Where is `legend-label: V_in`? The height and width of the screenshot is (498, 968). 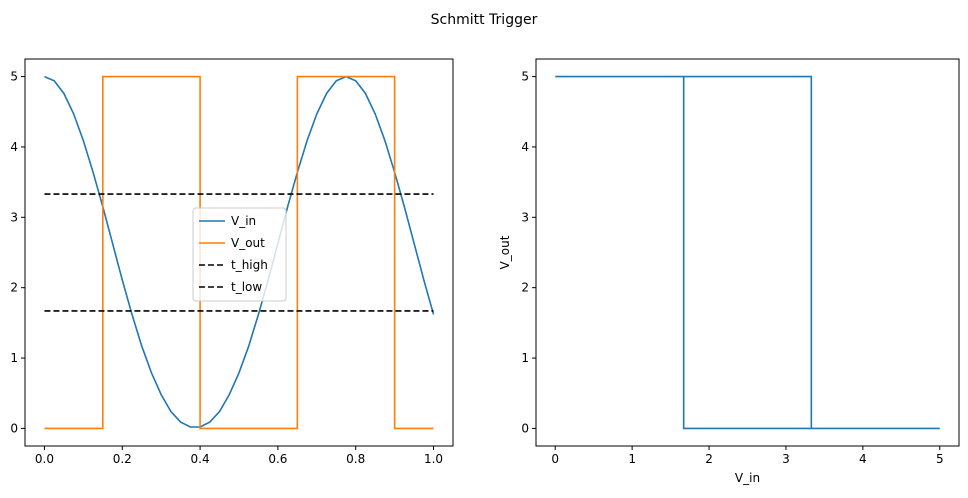
legend-label: V_in is located at coordinates (243, 221).